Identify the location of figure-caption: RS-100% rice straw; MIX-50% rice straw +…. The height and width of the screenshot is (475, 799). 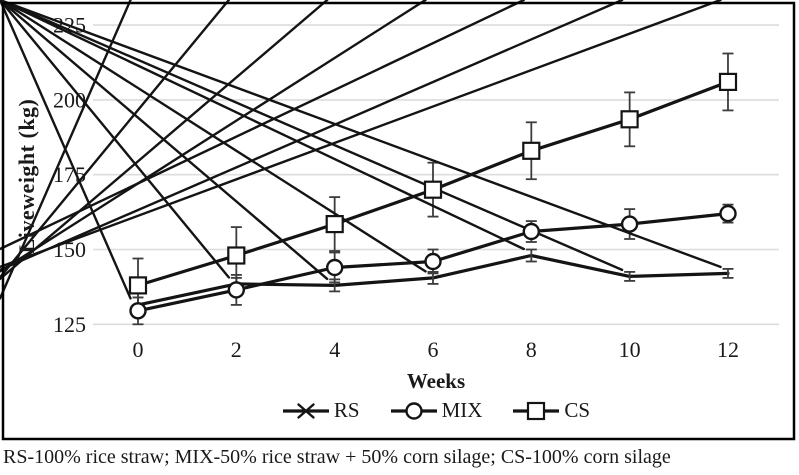
(337, 457).